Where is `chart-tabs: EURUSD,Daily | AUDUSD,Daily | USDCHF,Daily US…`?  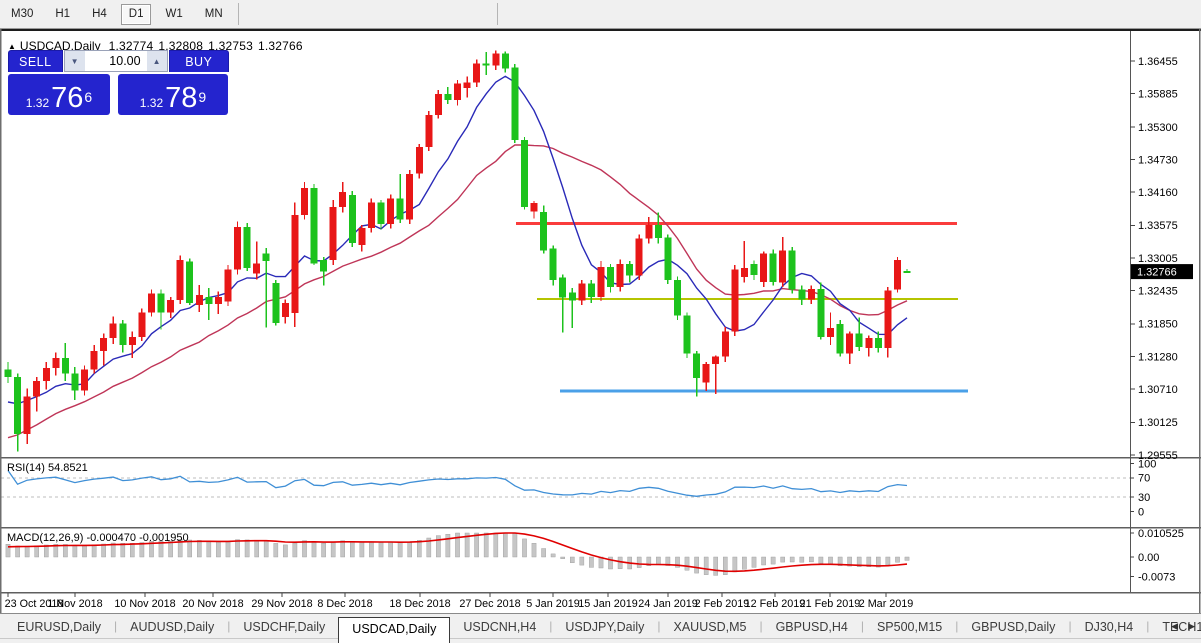
chart-tabs: EURUSD,Daily | AUDUSD,Daily | USDCHF,Daily US… is located at coordinates (600, 628).